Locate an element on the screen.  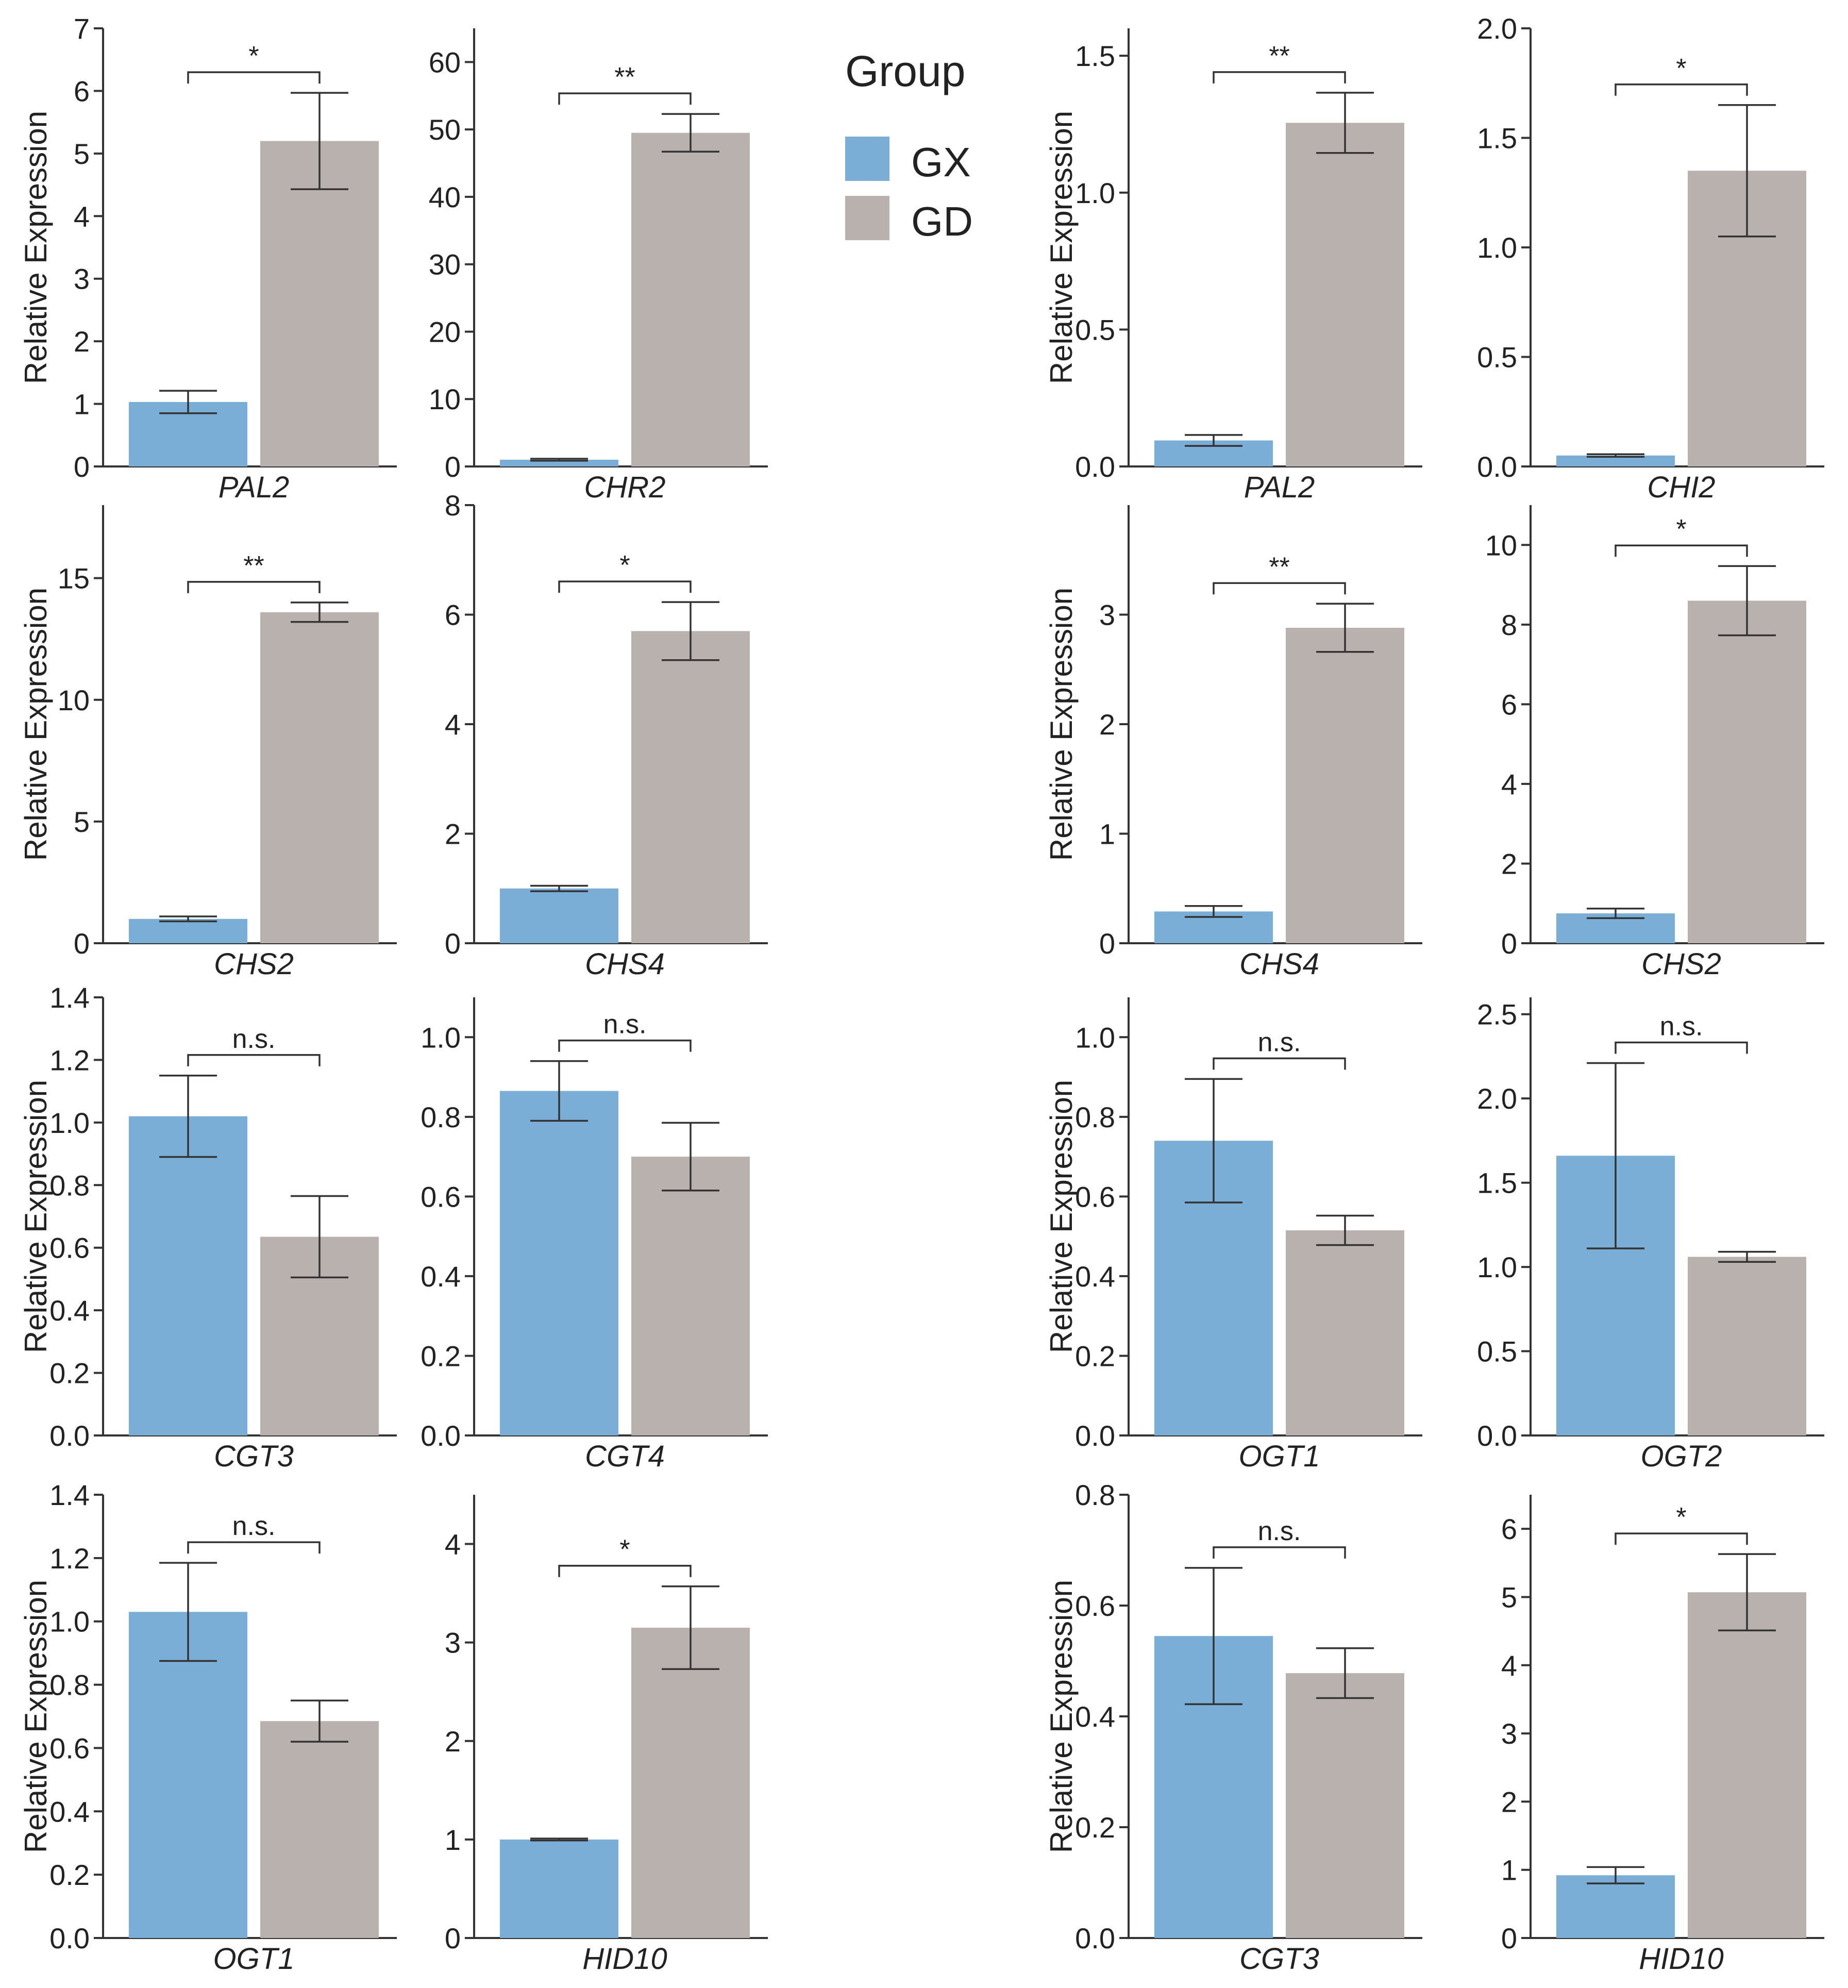
bar-chart-chs4-6: 0 1 2 3 Relative Expression ** CHS4 is located at coordinates (1233, 743).